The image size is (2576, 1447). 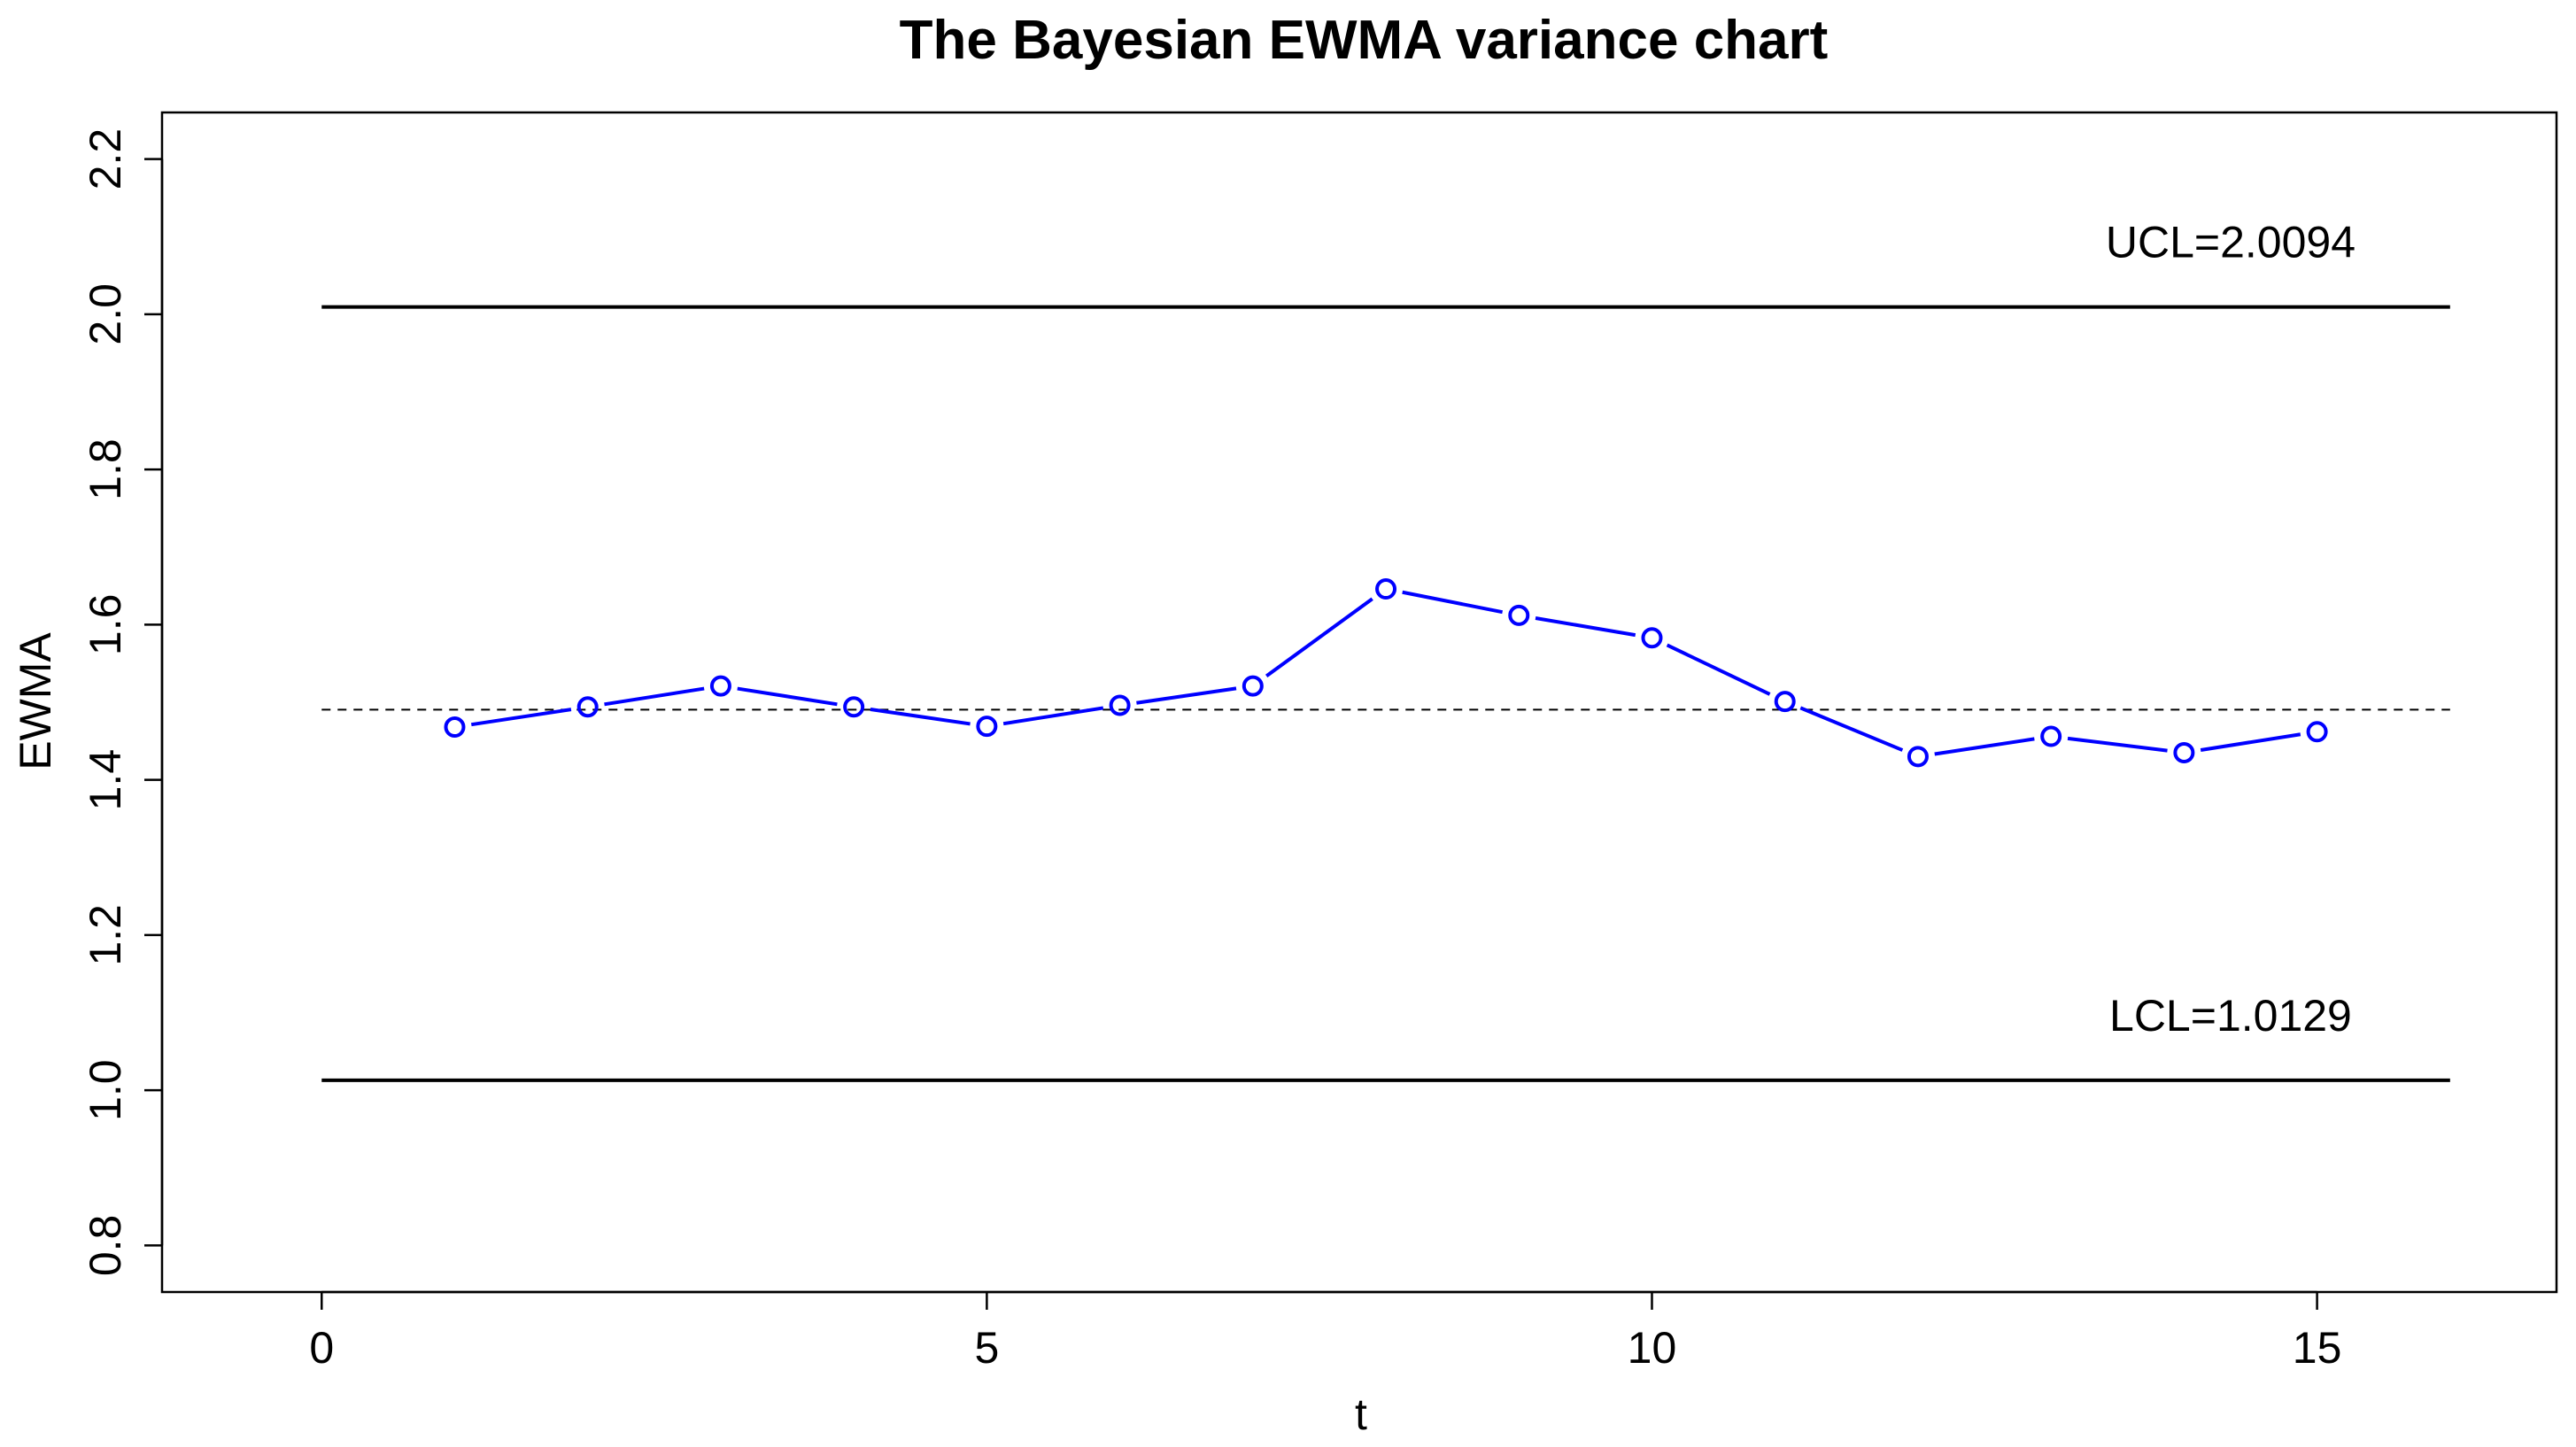 I want to click on y-axis-label: EWMA, so click(x=35, y=701).